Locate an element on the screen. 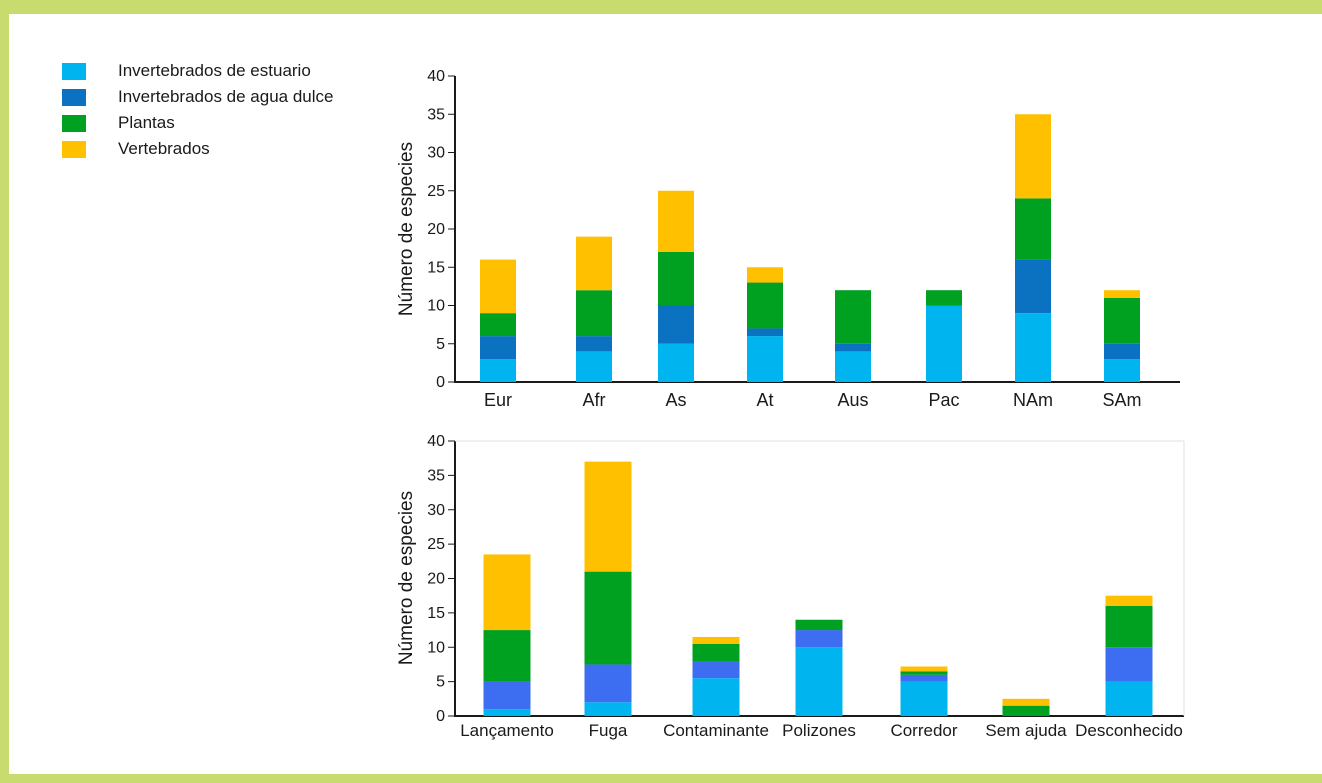 The width and height of the screenshot is (1322, 783). x-tick-label: Contaminante is located at coordinates (716, 730).